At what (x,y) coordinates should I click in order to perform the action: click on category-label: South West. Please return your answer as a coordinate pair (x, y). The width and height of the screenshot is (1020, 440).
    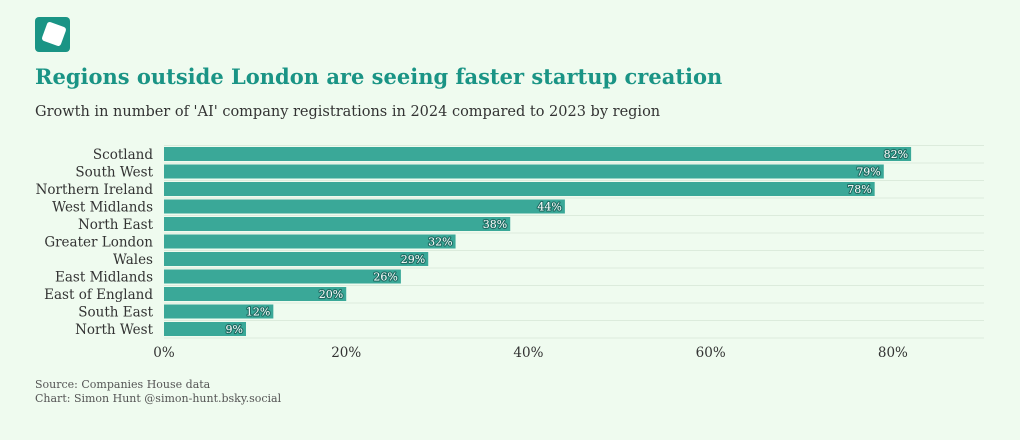
    Looking at the image, I should click on (114, 173).